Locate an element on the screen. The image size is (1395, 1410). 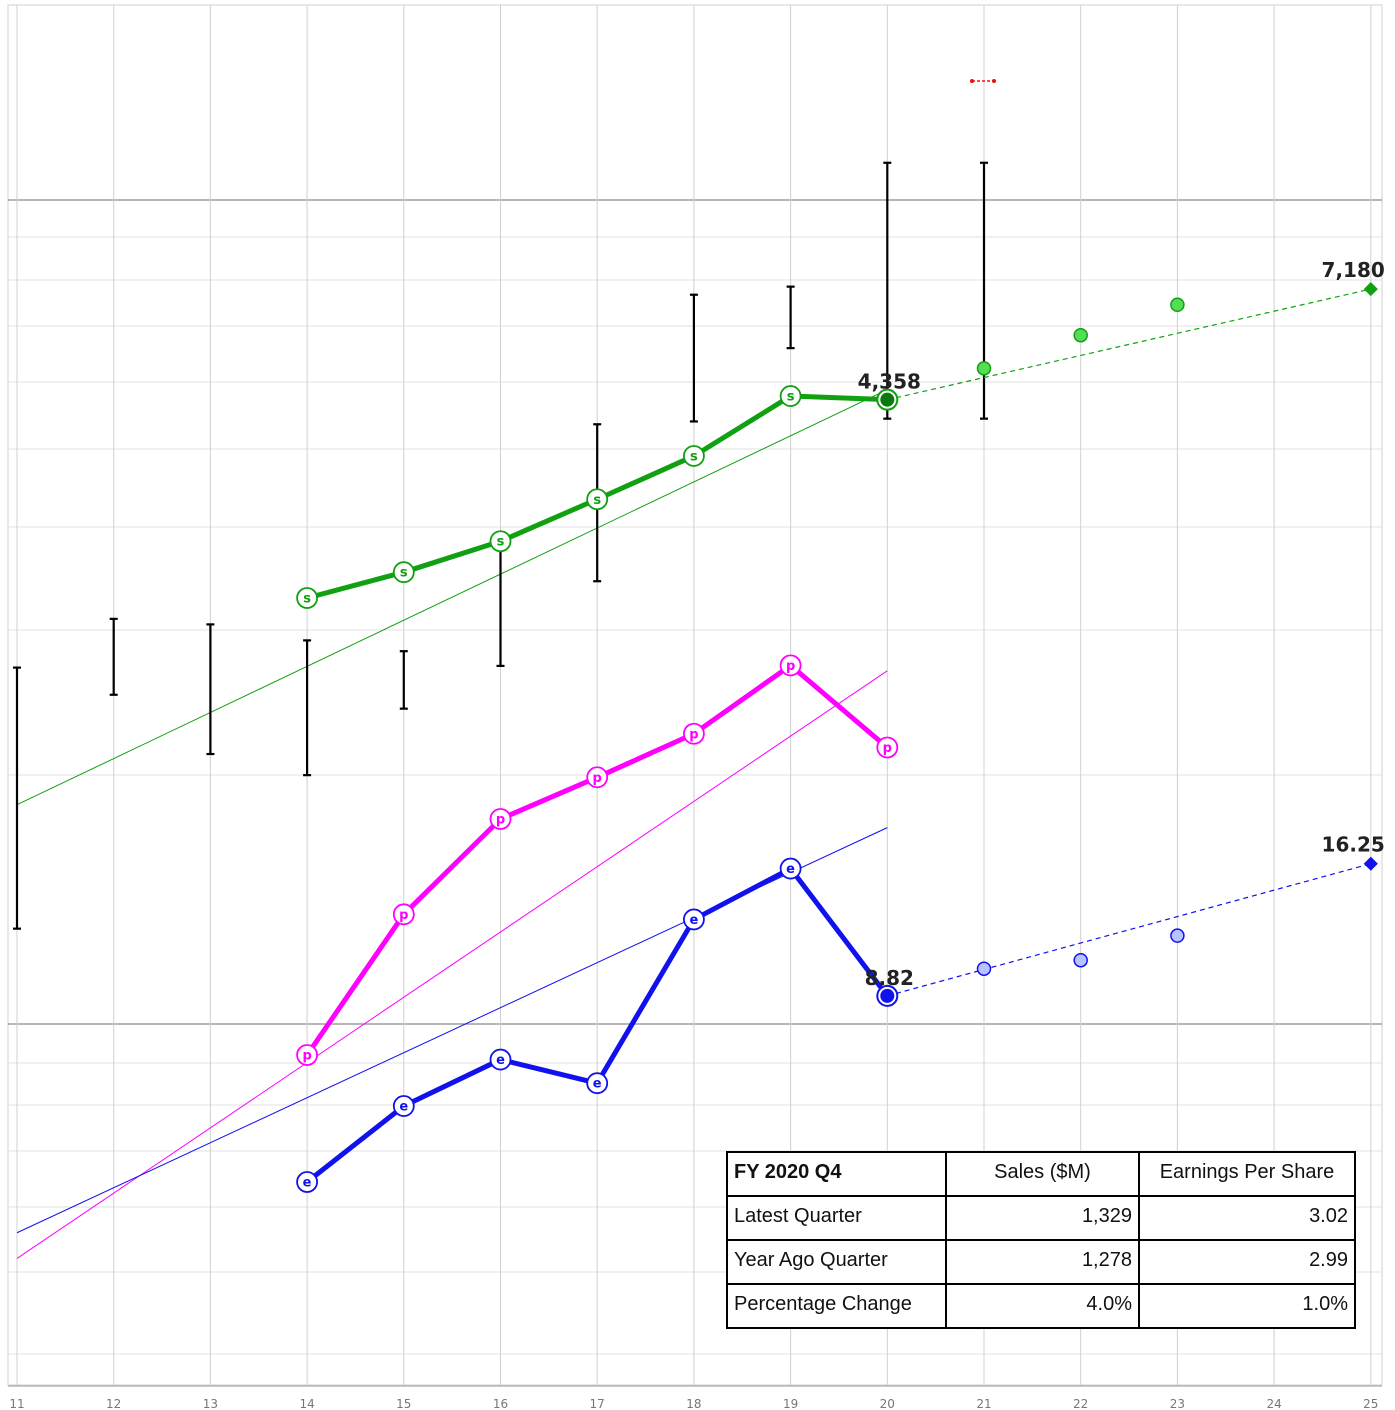
sales-projection-end-diamond is located at coordinates (1370, 289).